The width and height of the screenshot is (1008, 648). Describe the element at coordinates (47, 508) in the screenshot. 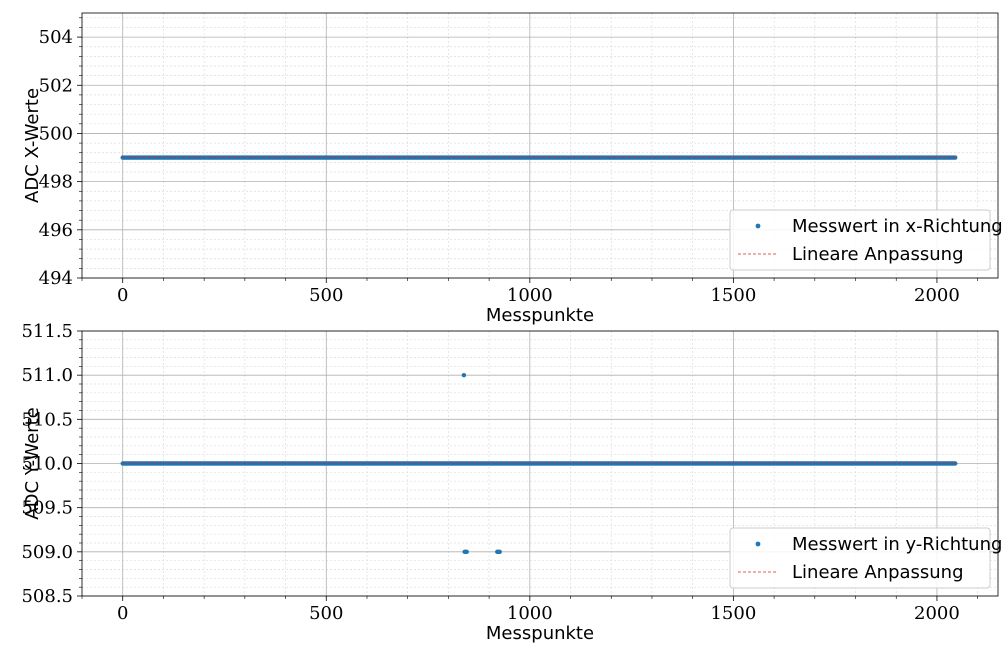

I see `y-tick-label: 509.5` at that location.